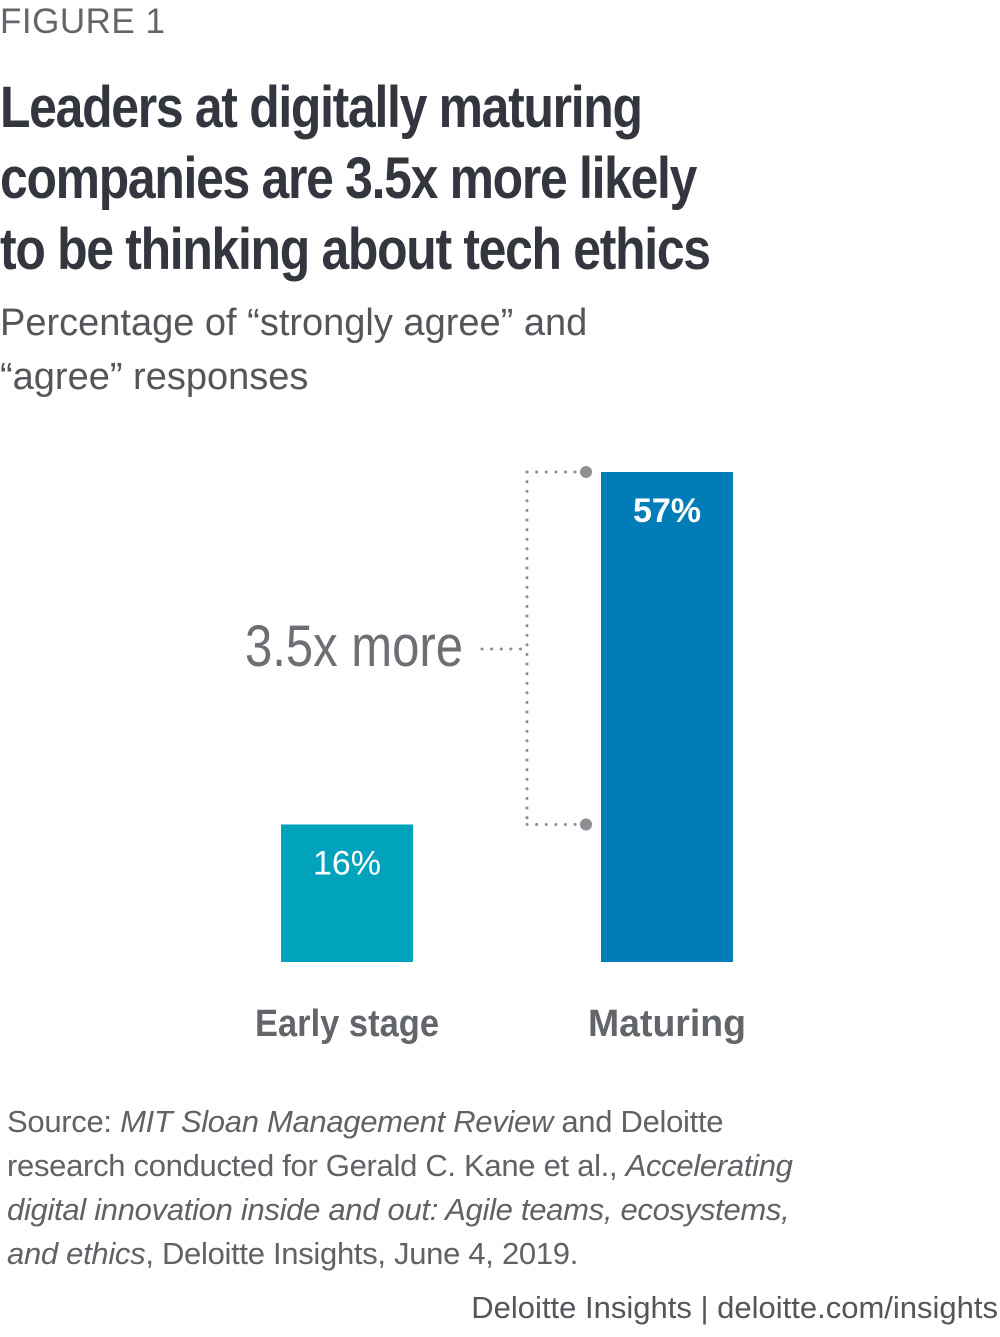  Describe the element at coordinates (362, 1253) in the screenshot. I see `source-text: , Deloitte Insights, June 4, 2019.` at that location.